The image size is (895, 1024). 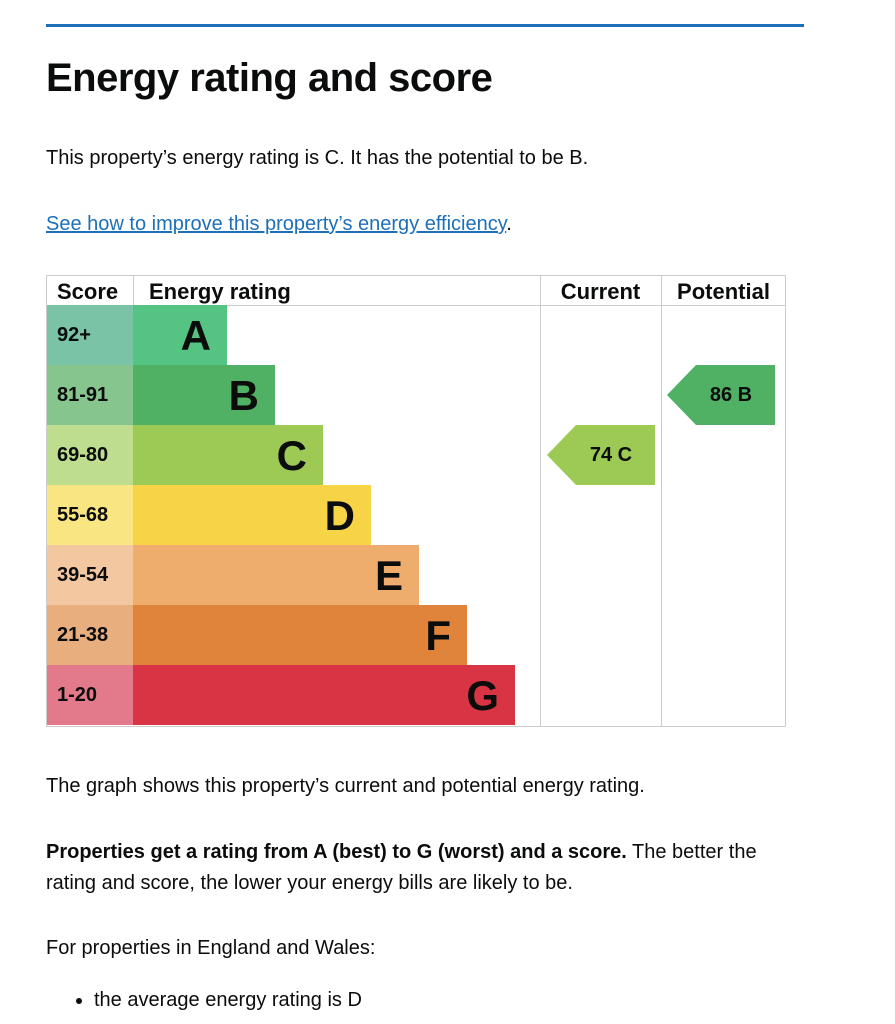 What do you see at coordinates (276, 575) in the screenshot?
I see `rating-bar-e: E` at bounding box center [276, 575].